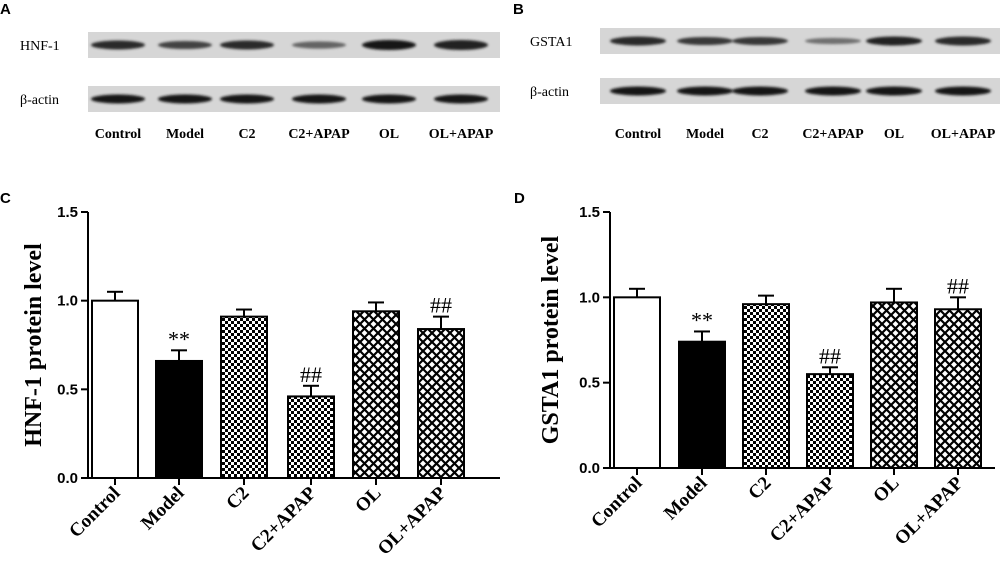  Describe the element at coordinates (518, 9) in the screenshot. I see `panel-letter-b: B` at that location.